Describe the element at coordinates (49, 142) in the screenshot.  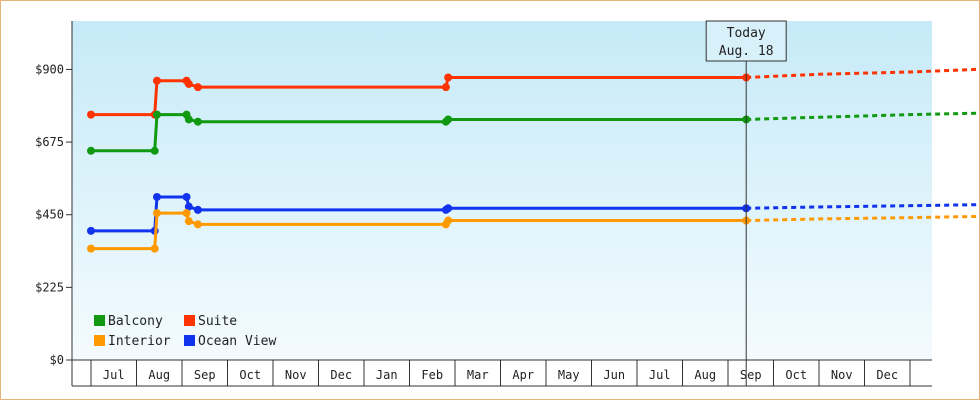
I see `y-tick-label: $675` at that location.